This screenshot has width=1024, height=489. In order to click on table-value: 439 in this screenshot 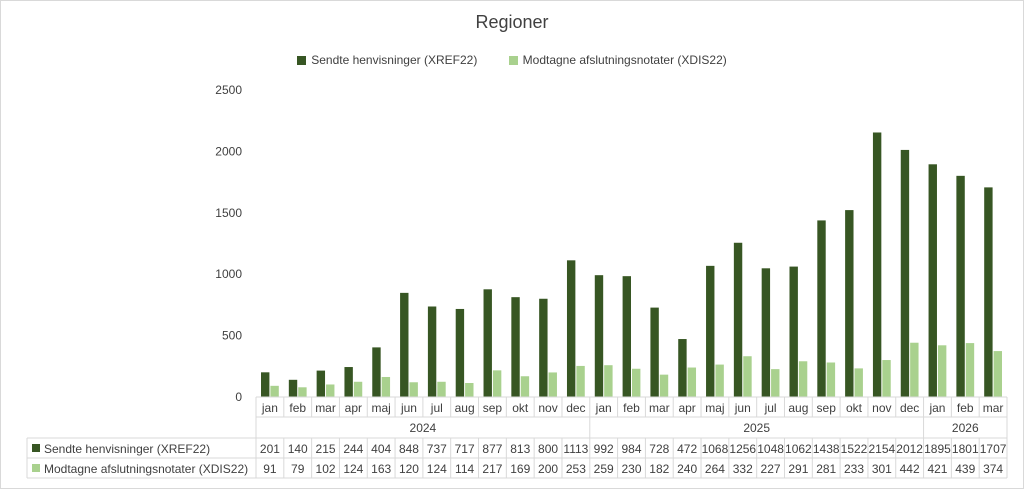, I will do `click(965, 469)`.